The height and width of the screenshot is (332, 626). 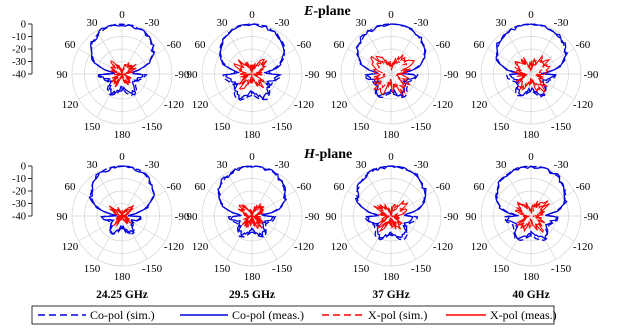 What do you see at coordinates (19, 75) in the screenshot?
I see `radial-tick-label: -40` at bounding box center [19, 75].